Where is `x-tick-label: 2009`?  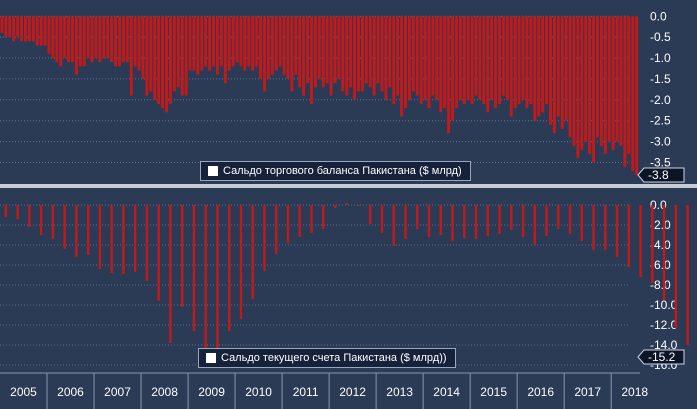 x-tick-label: 2009 is located at coordinates (211, 392).